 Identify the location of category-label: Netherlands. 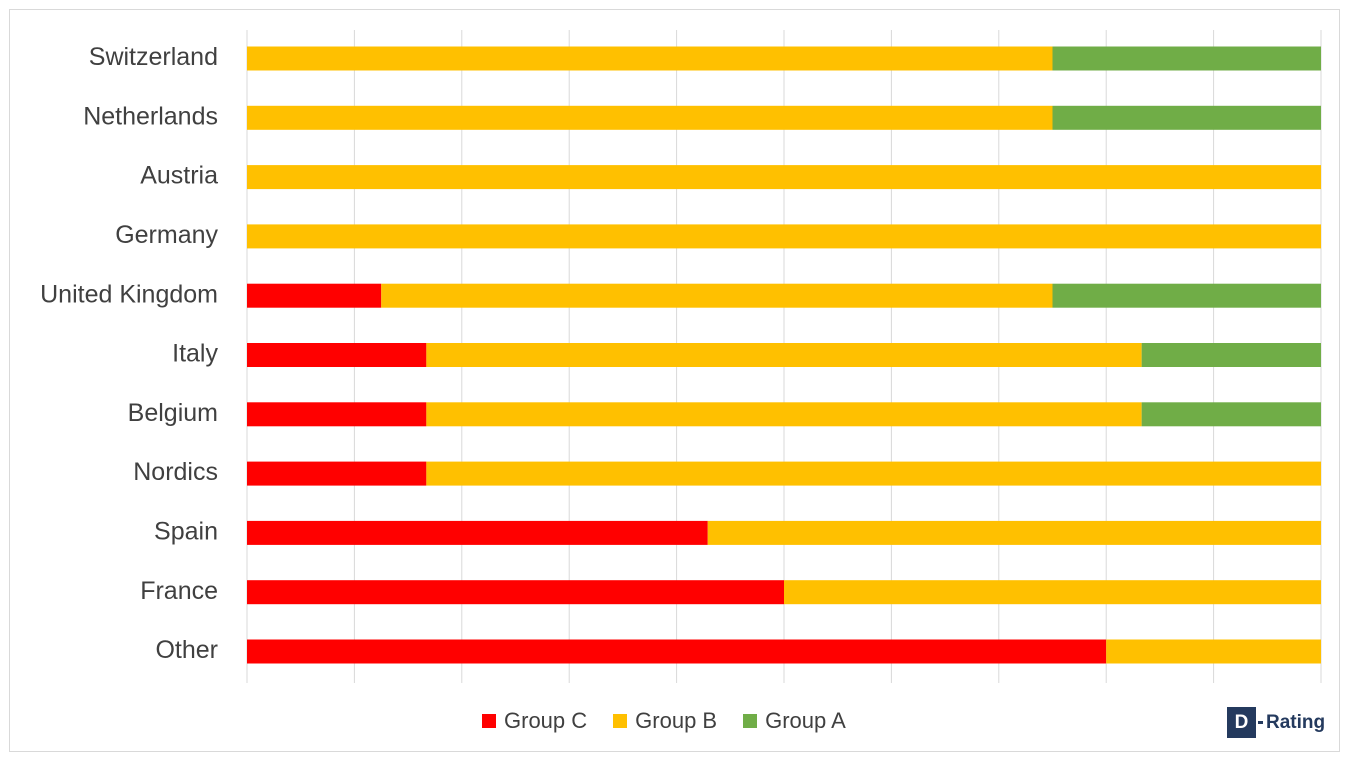
(150, 116).